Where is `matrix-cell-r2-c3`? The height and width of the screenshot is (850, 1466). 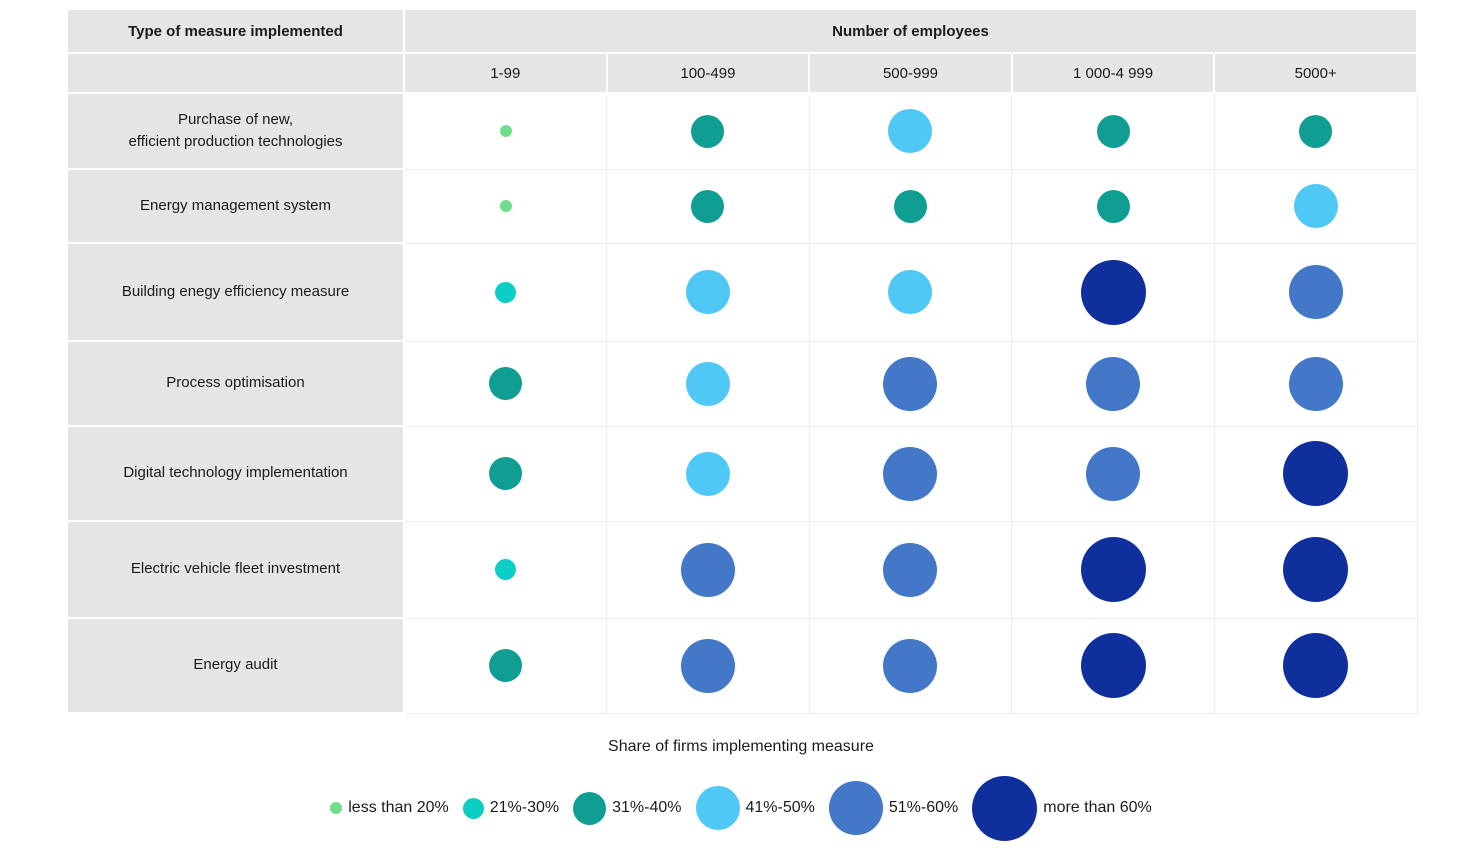
matrix-cell-r2-c3 is located at coordinates (910, 206).